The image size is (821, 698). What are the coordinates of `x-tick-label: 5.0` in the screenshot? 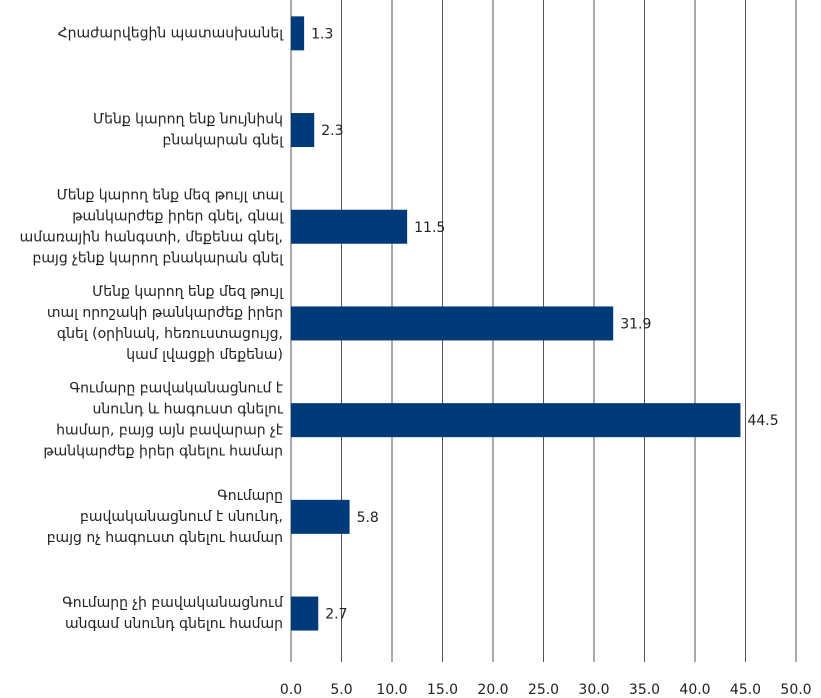 It's located at (341, 690).